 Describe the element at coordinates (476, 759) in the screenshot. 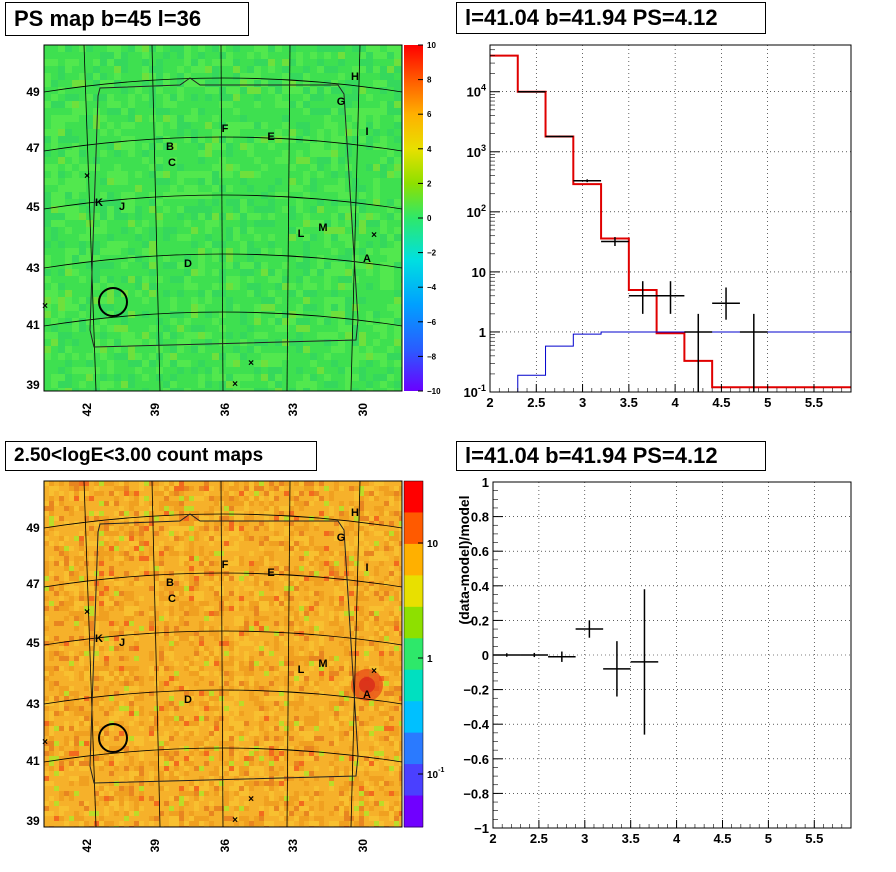

I see `y-tick-label: −0.6` at that location.